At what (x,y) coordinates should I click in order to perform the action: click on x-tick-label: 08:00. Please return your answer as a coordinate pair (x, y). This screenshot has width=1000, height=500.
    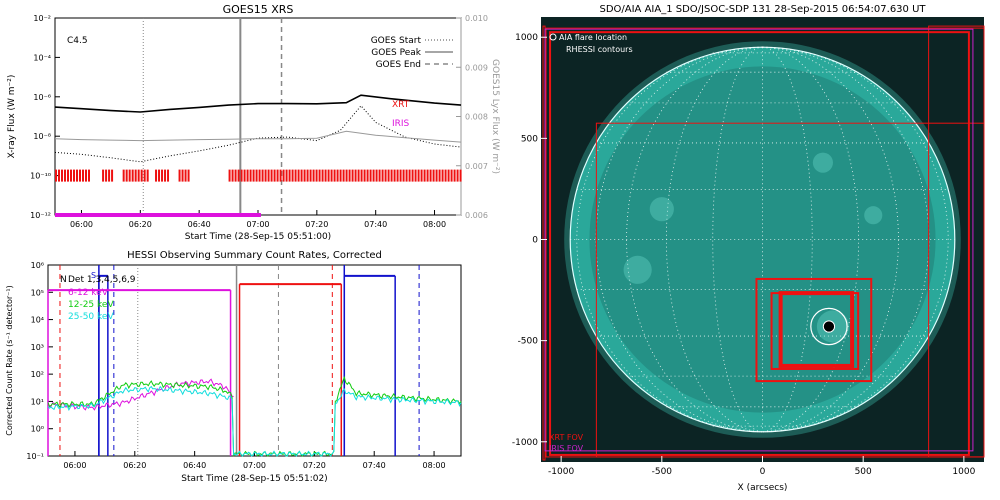
    Looking at the image, I should click on (434, 465).